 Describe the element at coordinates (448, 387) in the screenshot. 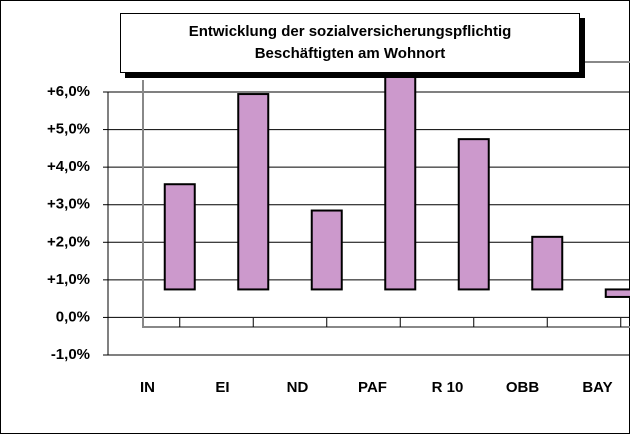

I see `x-tick-label: R 10` at that location.